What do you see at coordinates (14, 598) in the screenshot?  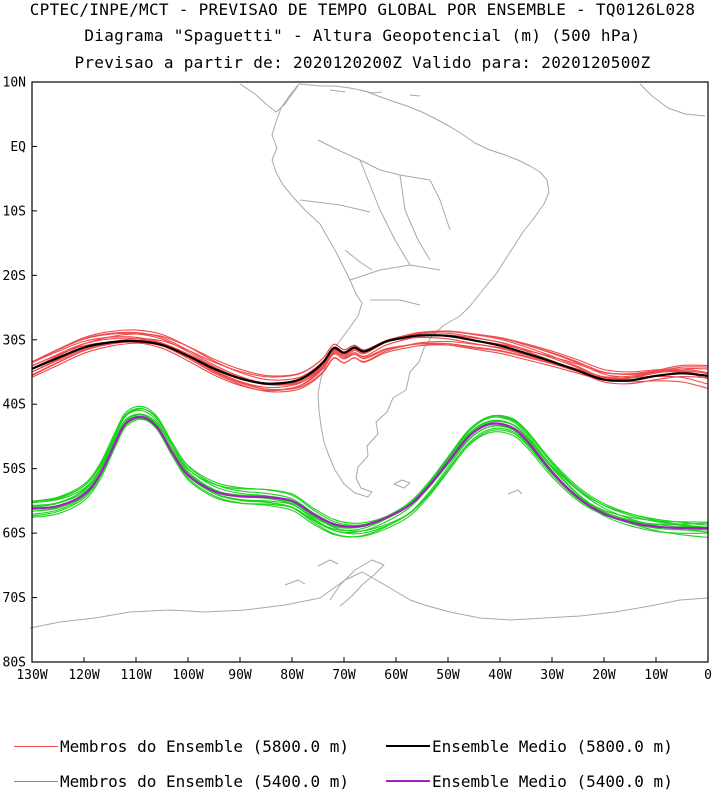 I see `lat-label: 70S` at bounding box center [14, 598].